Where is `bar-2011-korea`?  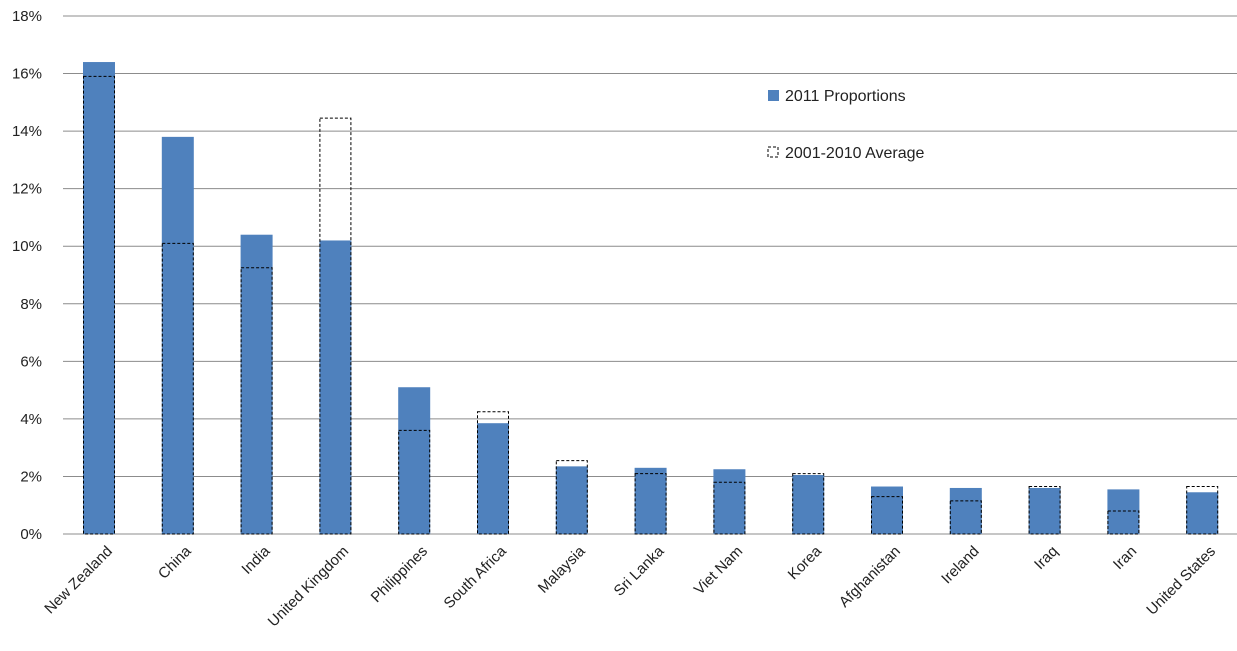
bar-2011-korea is located at coordinates (808, 504).